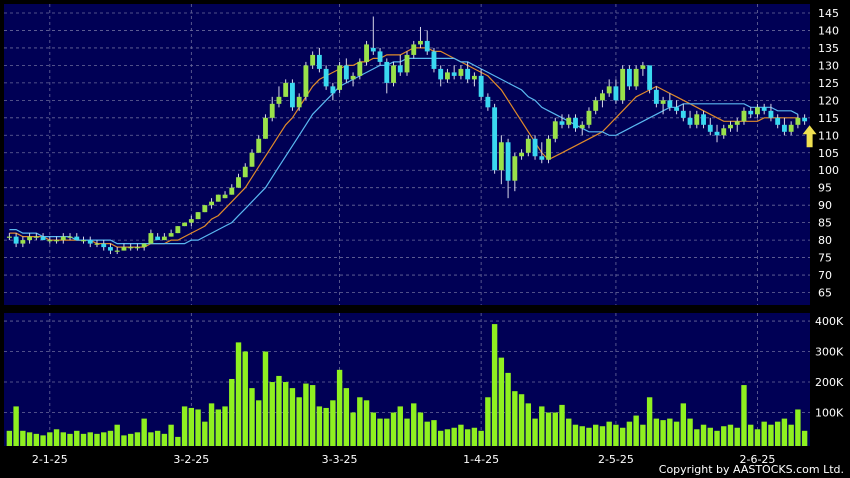 The image size is (850, 478). Describe the element at coordinates (829, 413) in the screenshot. I see `volume-tick-label: 100K` at that location.